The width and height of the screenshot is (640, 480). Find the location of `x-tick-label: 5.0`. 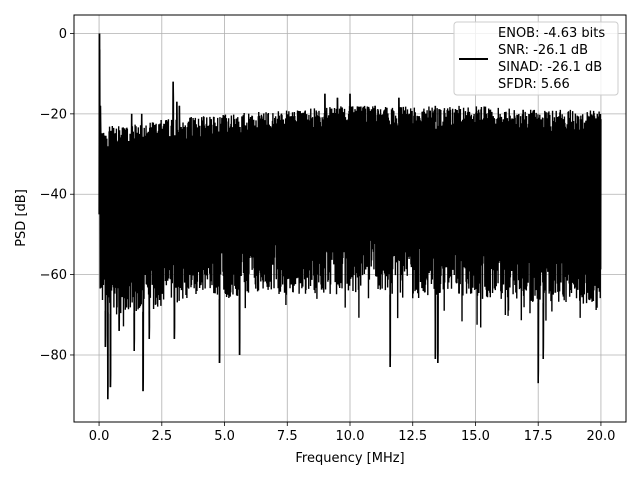

x-tick-label: 5.0 is located at coordinates (224, 436).